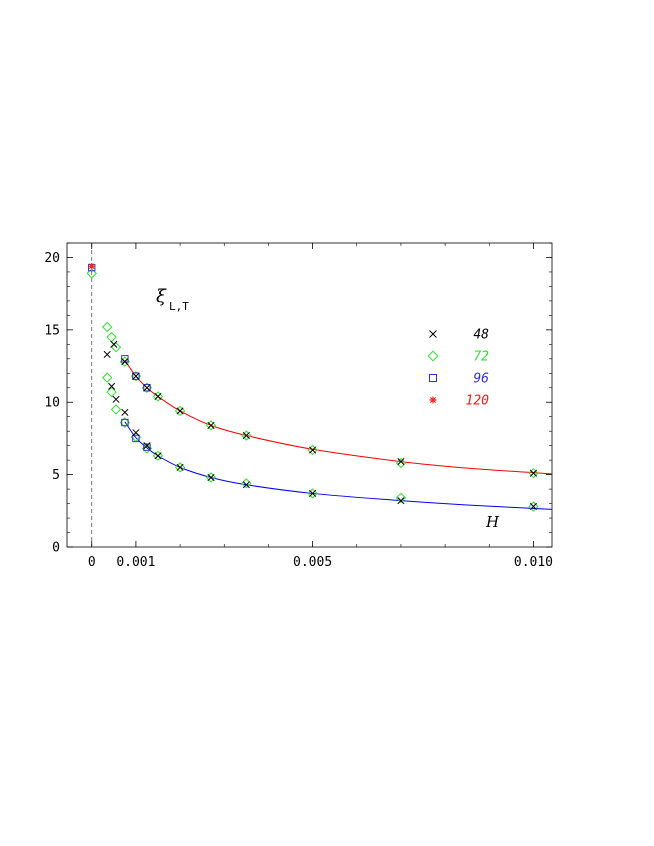 The image size is (654, 846). I want to click on fit-curve-lower, so click(338, 465).